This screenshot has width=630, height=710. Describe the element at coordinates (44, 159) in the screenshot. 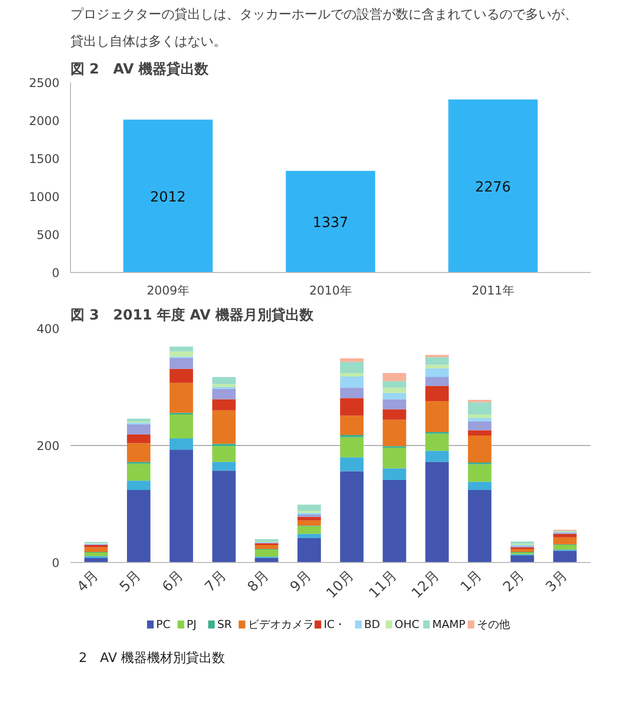

I see `y-tick-label: 1500` at that location.